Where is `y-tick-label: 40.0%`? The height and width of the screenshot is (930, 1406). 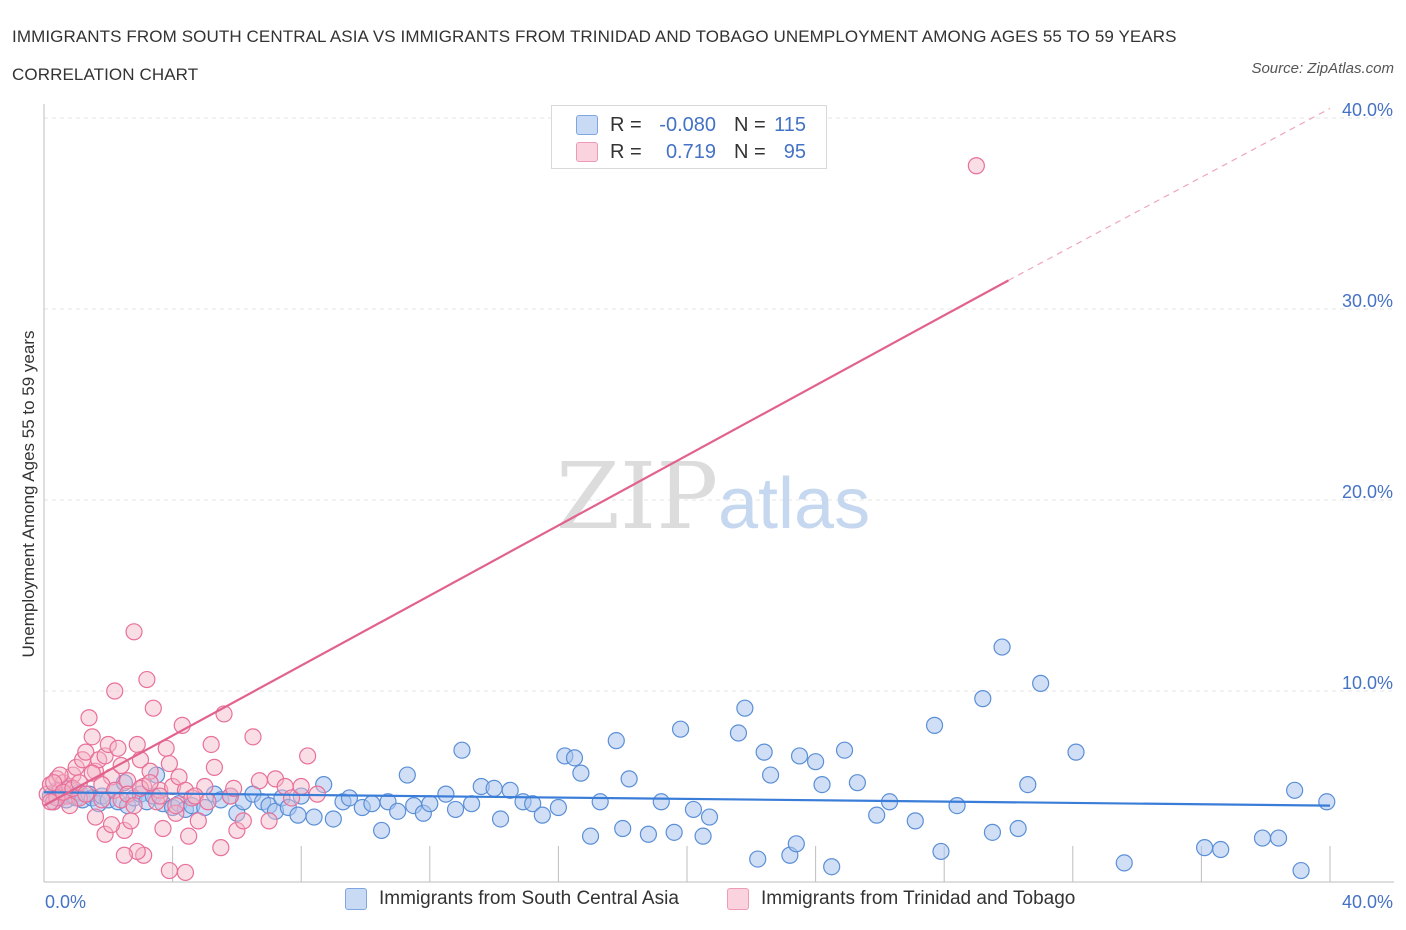
y-tick-label: 40.0% is located at coordinates (1367, 110).